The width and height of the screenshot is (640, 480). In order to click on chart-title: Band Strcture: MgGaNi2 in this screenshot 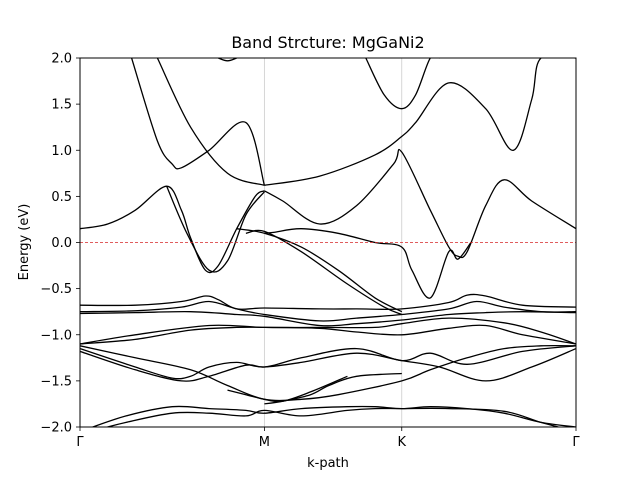, I will do `click(327, 42)`.